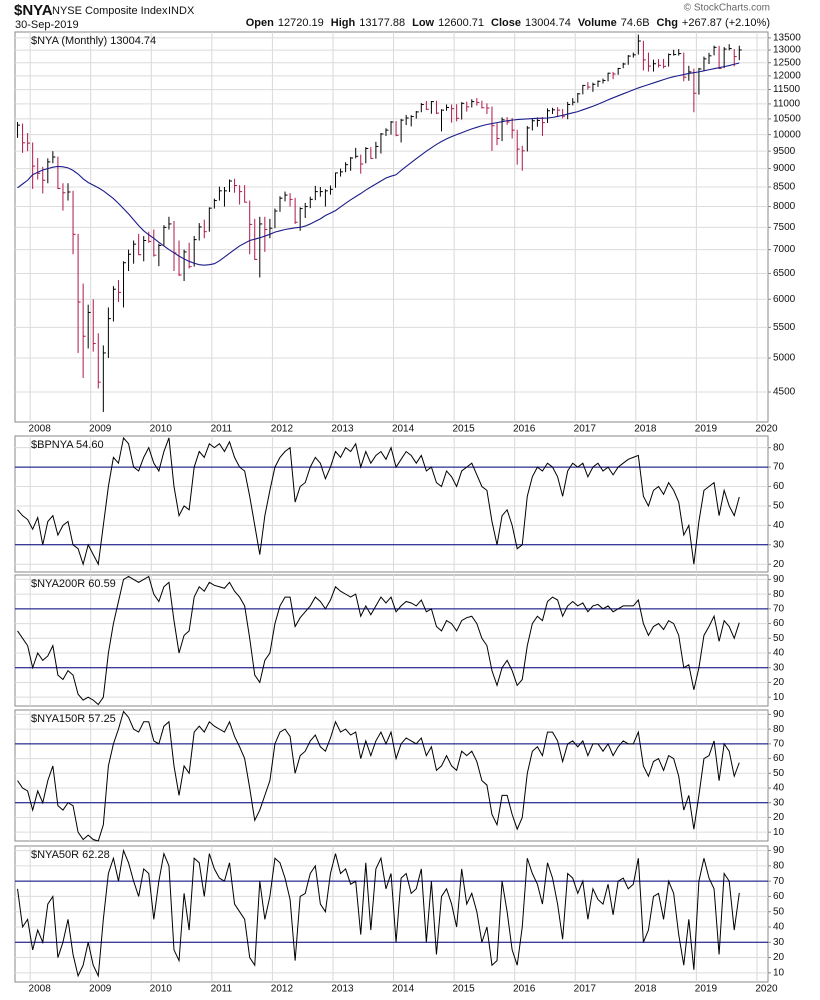 The width and height of the screenshot is (820, 1000). What do you see at coordinates (423, 23) in the screenshot?
I see `quote-label: Low` at bounding box center [423, 23].